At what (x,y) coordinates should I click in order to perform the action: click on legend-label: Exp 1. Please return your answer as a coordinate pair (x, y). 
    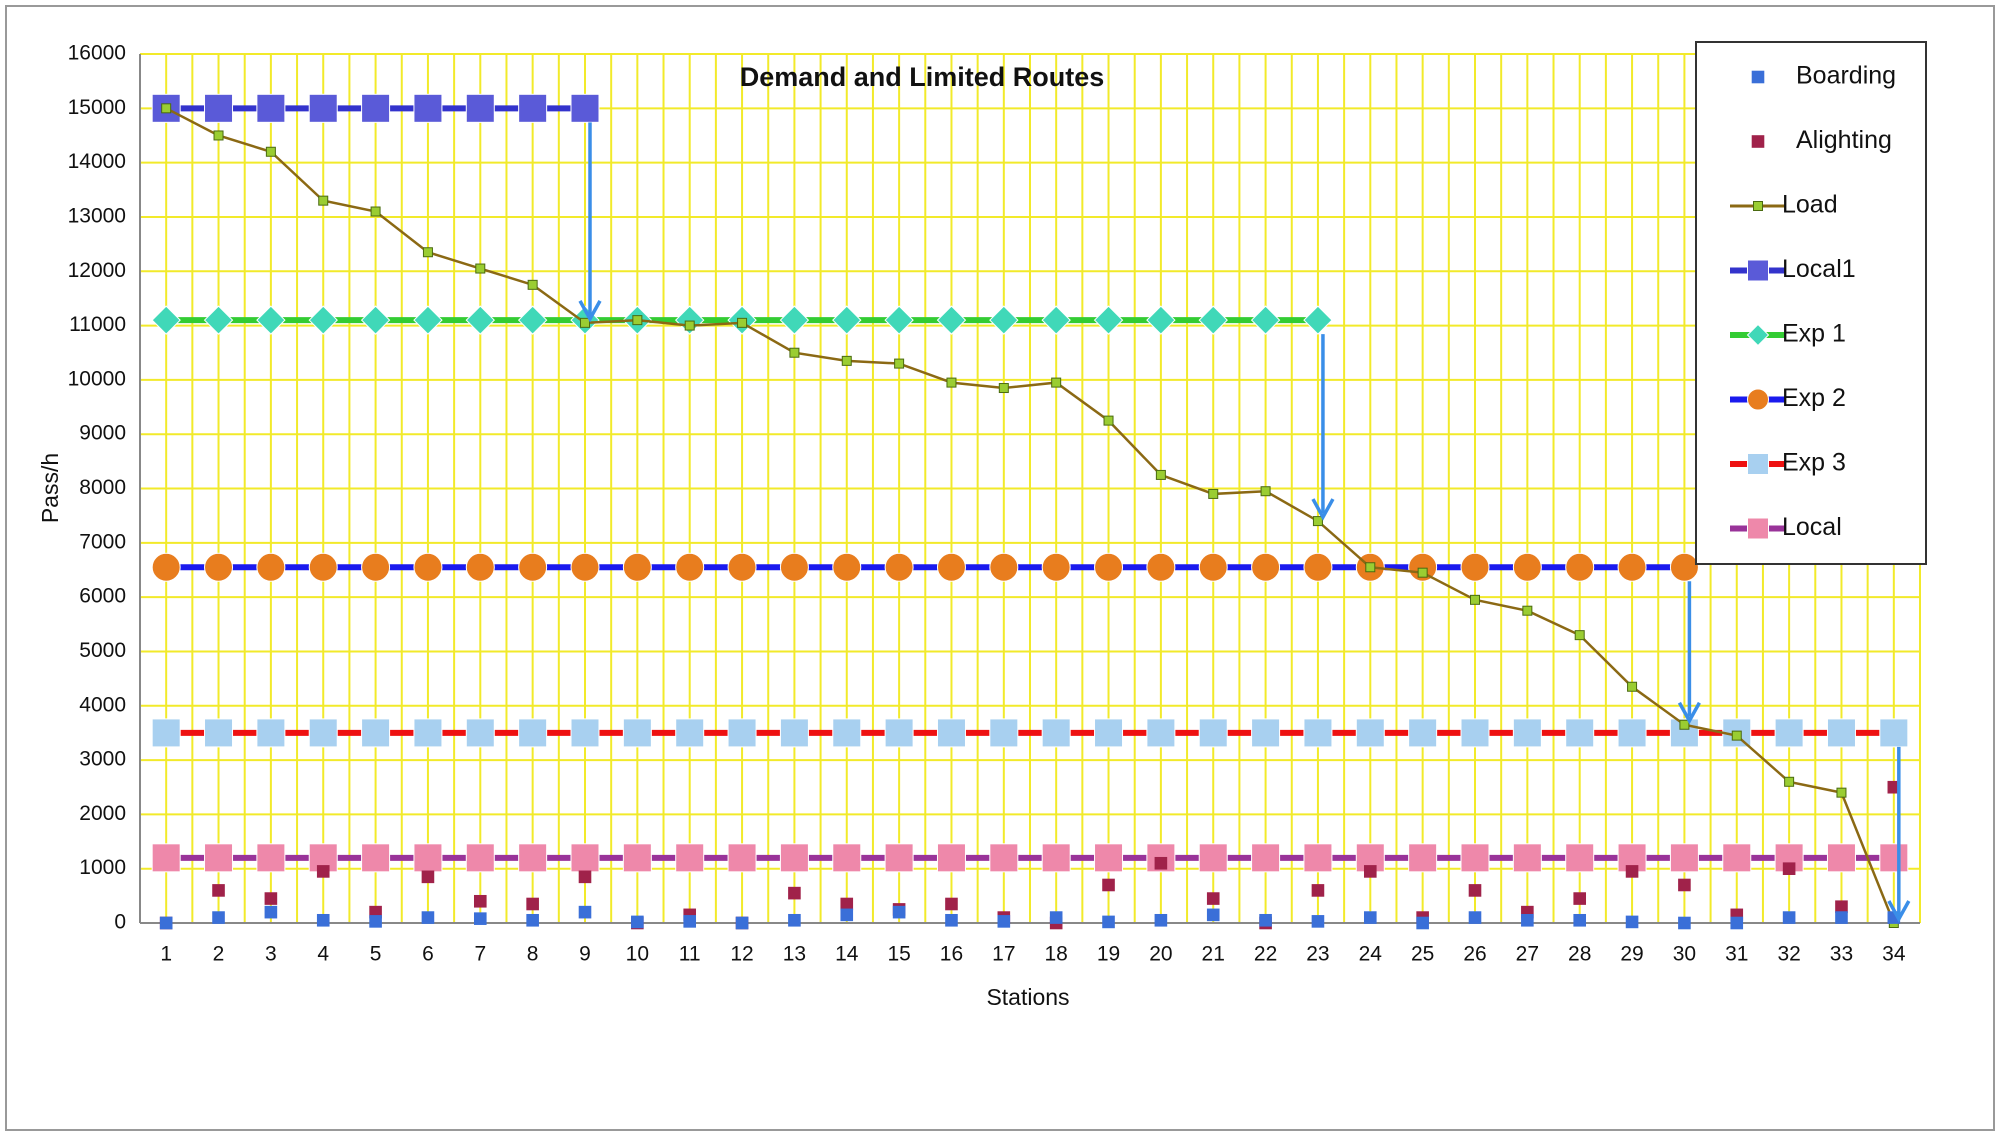
    Looking at the image, I should click on (1814, 334).